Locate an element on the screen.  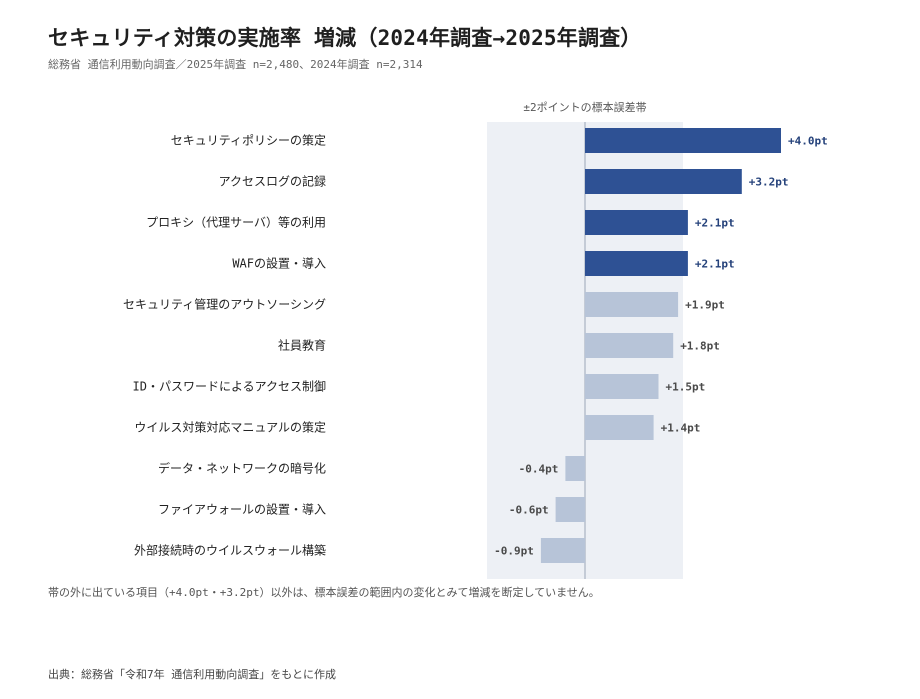
value-label: +1.4pt is located at coordinates (681, 428).